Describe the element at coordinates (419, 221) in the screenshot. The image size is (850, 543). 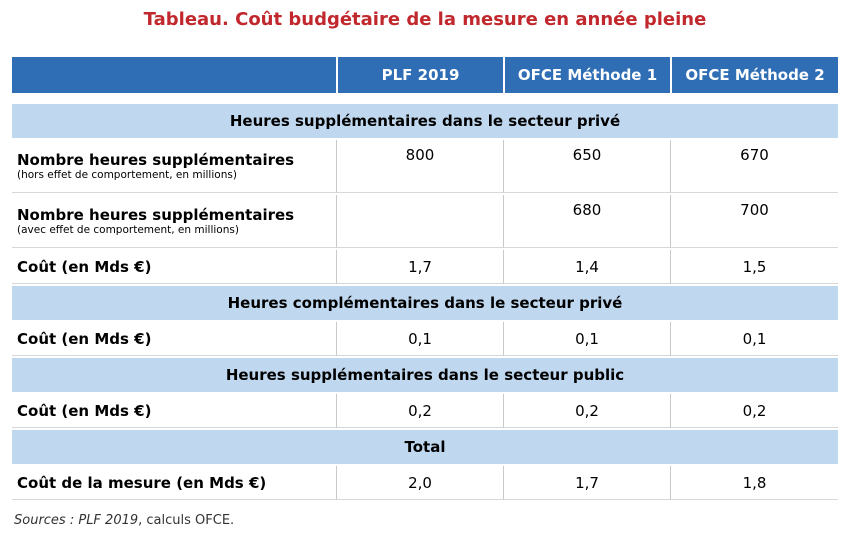
I see `value-cell` at that location.